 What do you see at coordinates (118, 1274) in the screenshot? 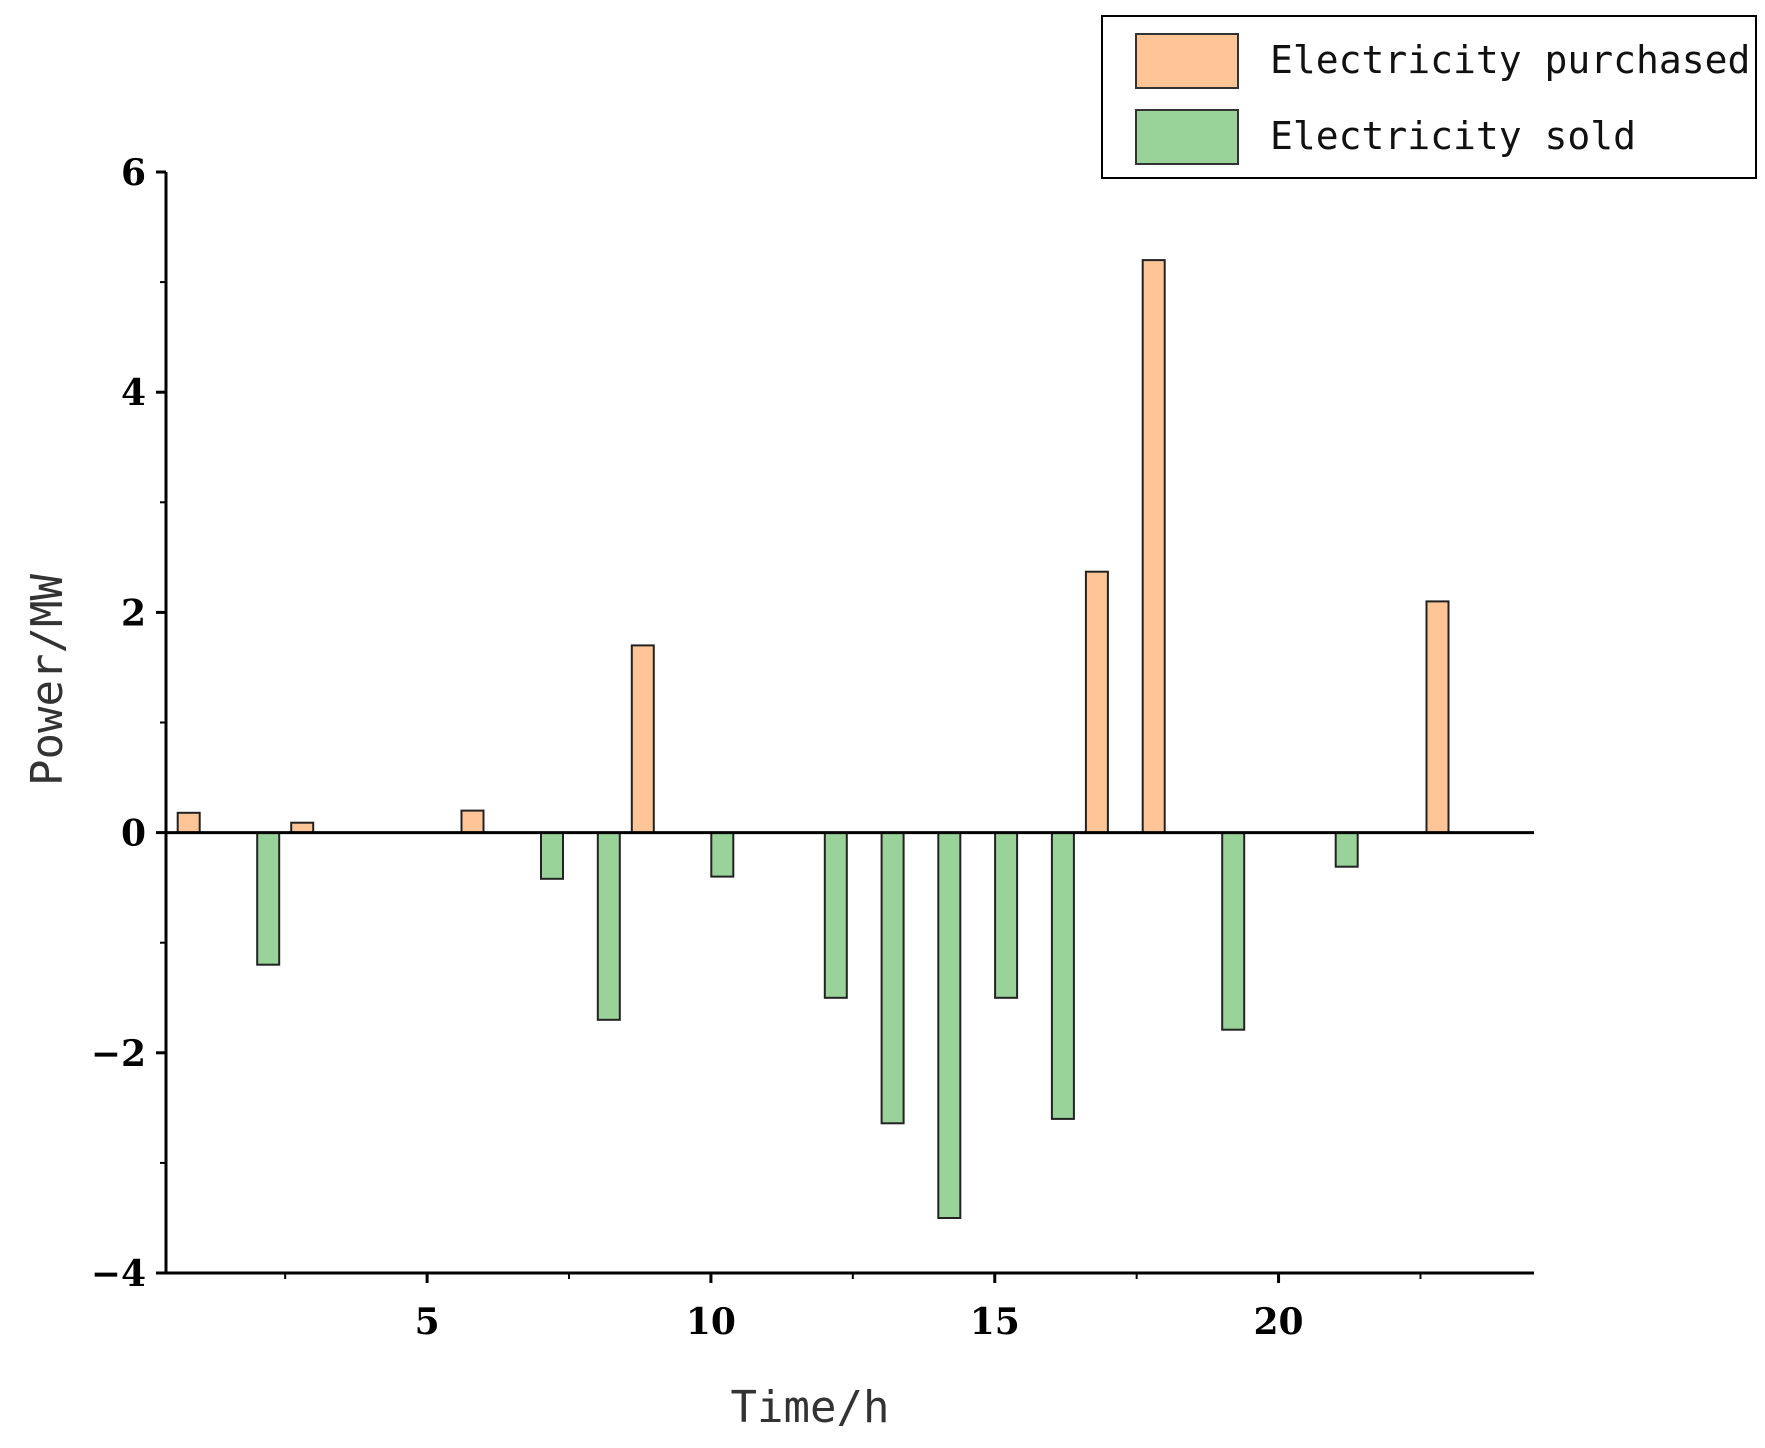
I see `y-tick-label: −4` at bounding box center [118, 1274].